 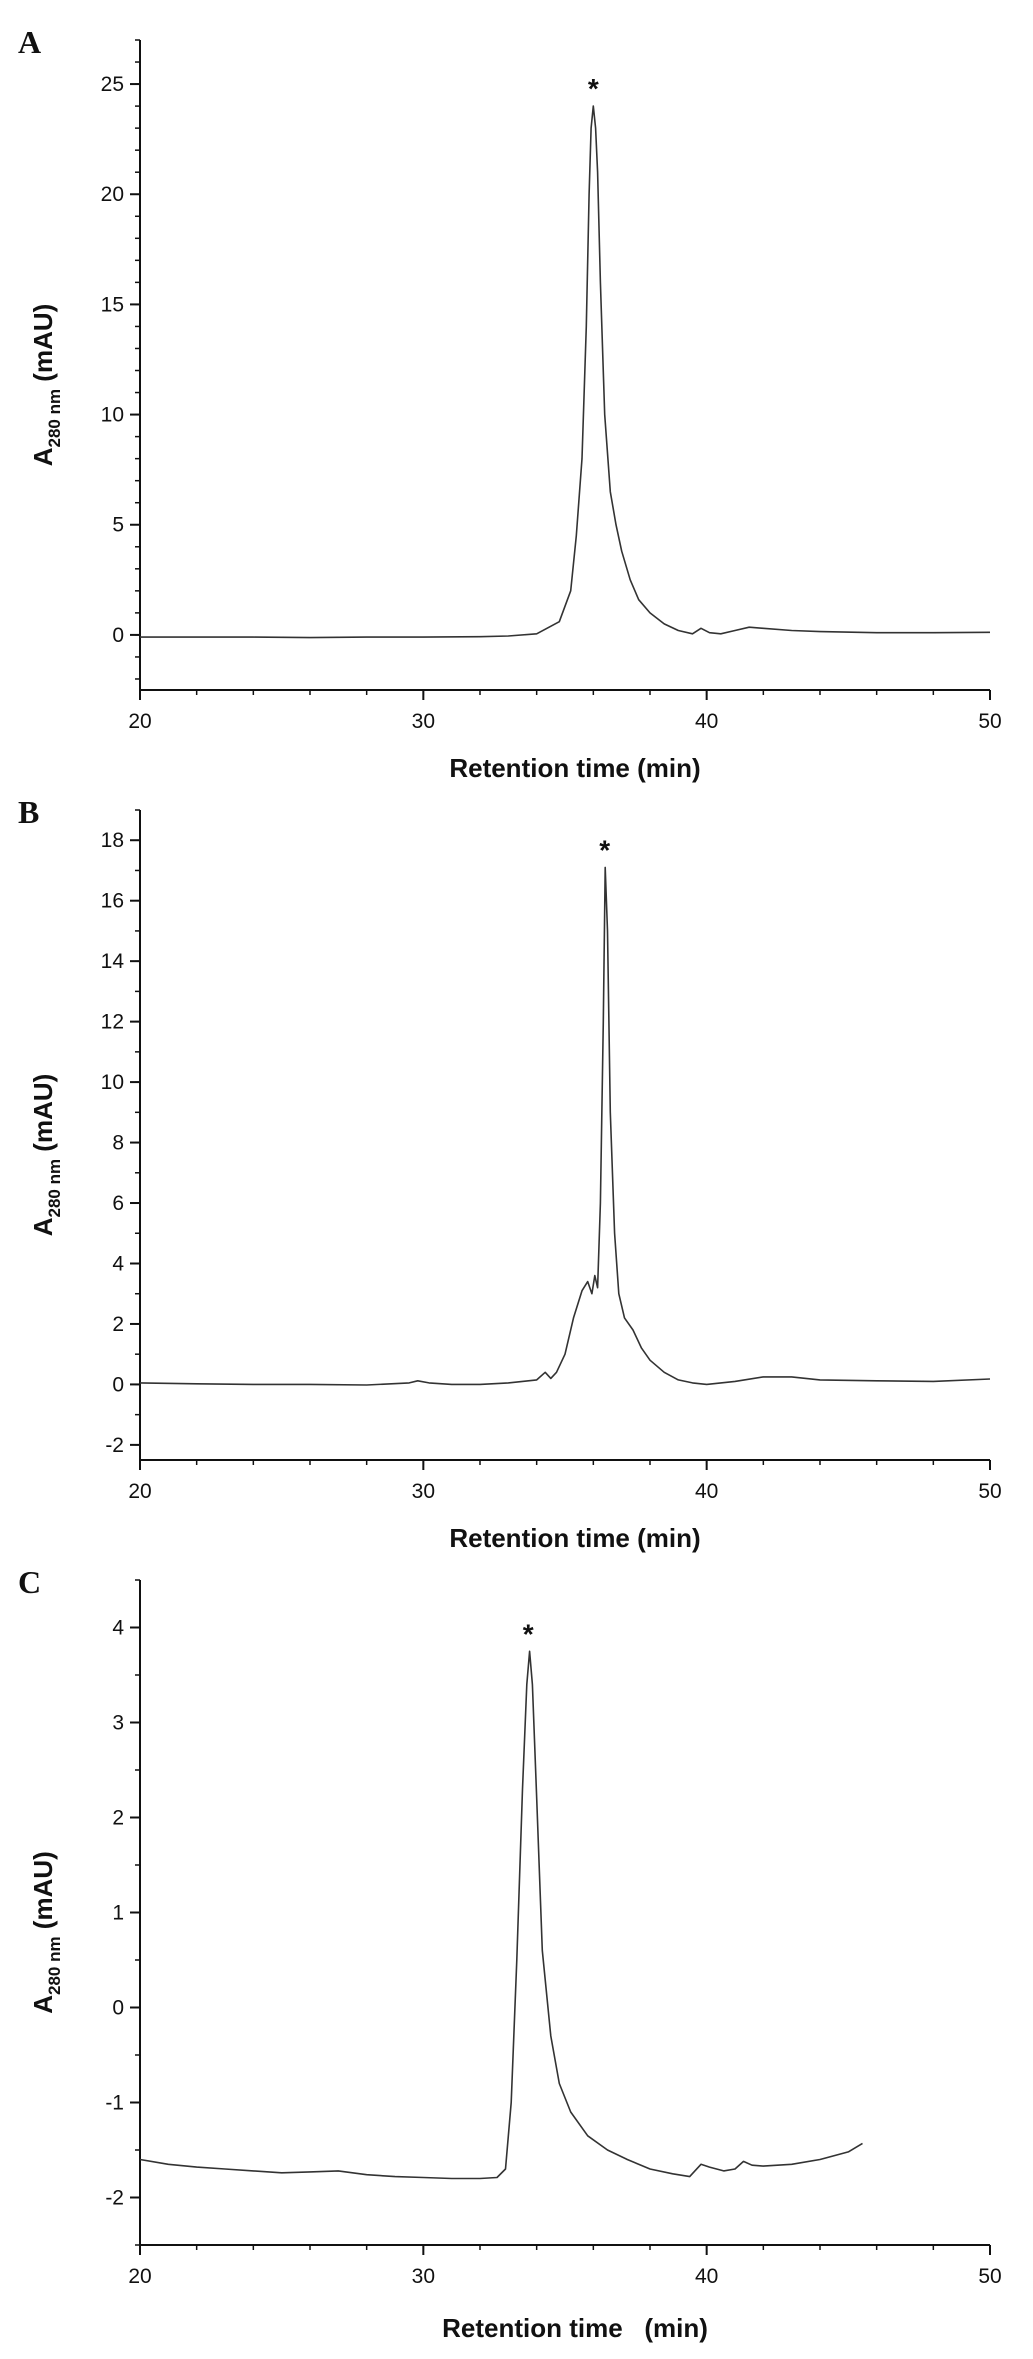 I want to click on y-tick-label: 5, so click(x=118, y=525).